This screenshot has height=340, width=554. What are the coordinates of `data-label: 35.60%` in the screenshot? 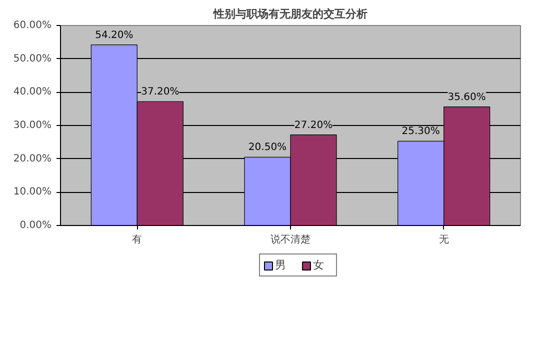 It's located at (467, 97).